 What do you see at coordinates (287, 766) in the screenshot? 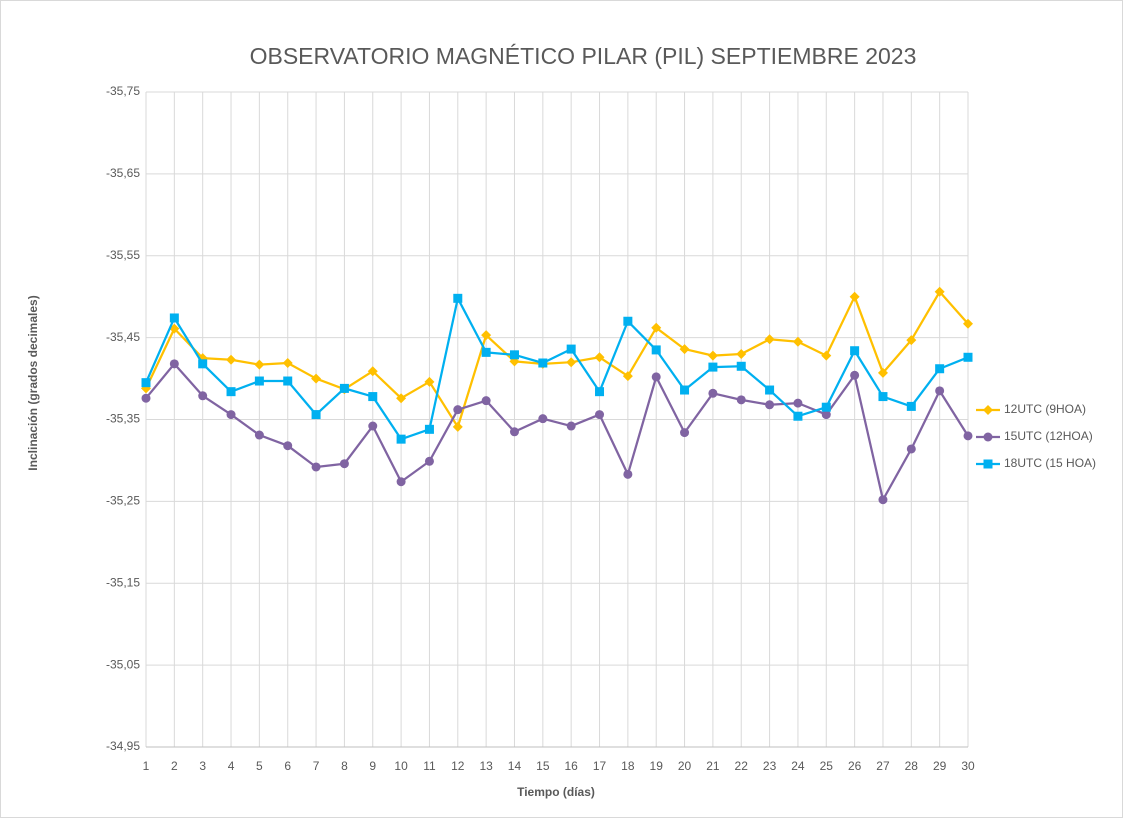
I see `x-tick-label: 6` at bounding box center [287, 766].